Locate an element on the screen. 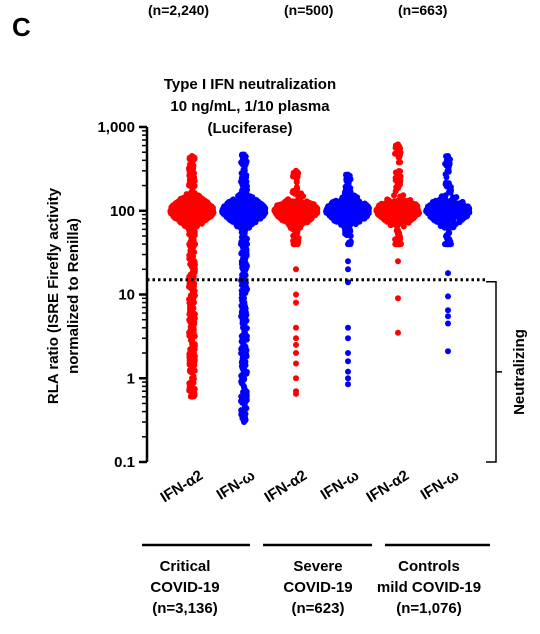 The height and width of the screenshot is (634, 540). top-count-controls: (n=663) is located at coordinates (423, 10).